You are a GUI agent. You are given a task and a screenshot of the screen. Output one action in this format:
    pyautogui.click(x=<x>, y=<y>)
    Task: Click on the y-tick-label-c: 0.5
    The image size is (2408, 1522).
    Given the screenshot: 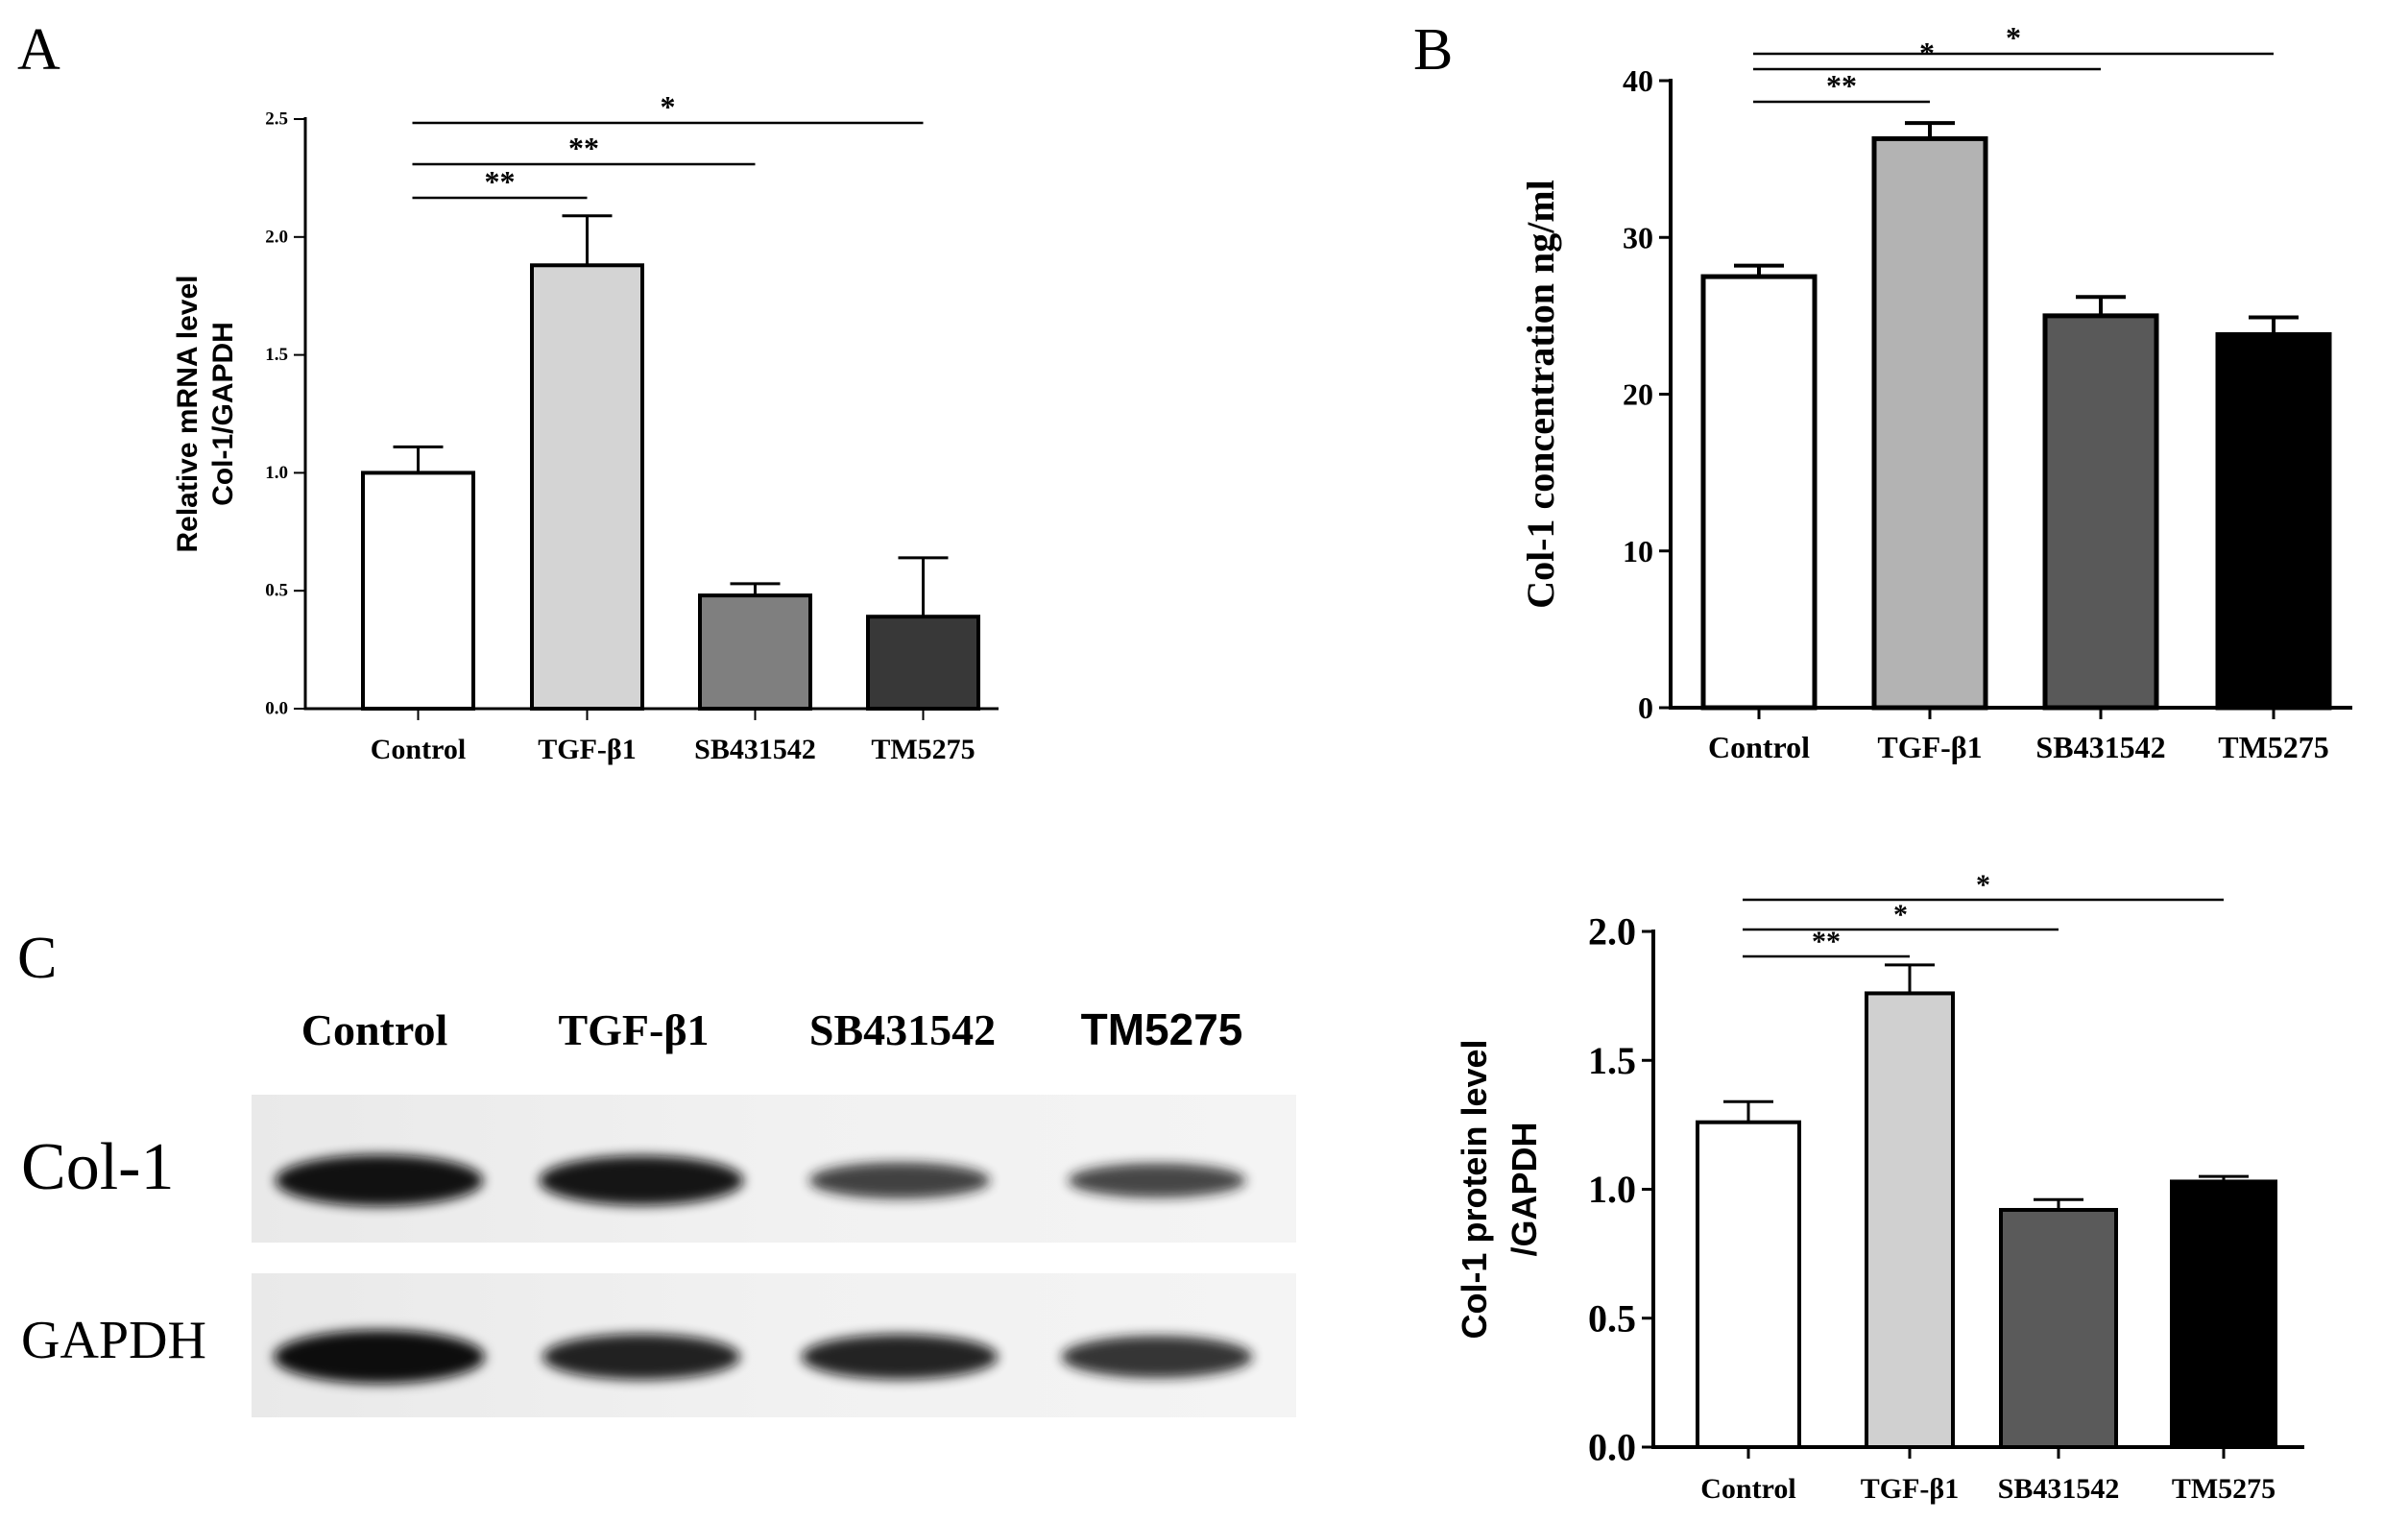 What is the action you would take?
    pyautogui.click(x=1612, y=1318)
    